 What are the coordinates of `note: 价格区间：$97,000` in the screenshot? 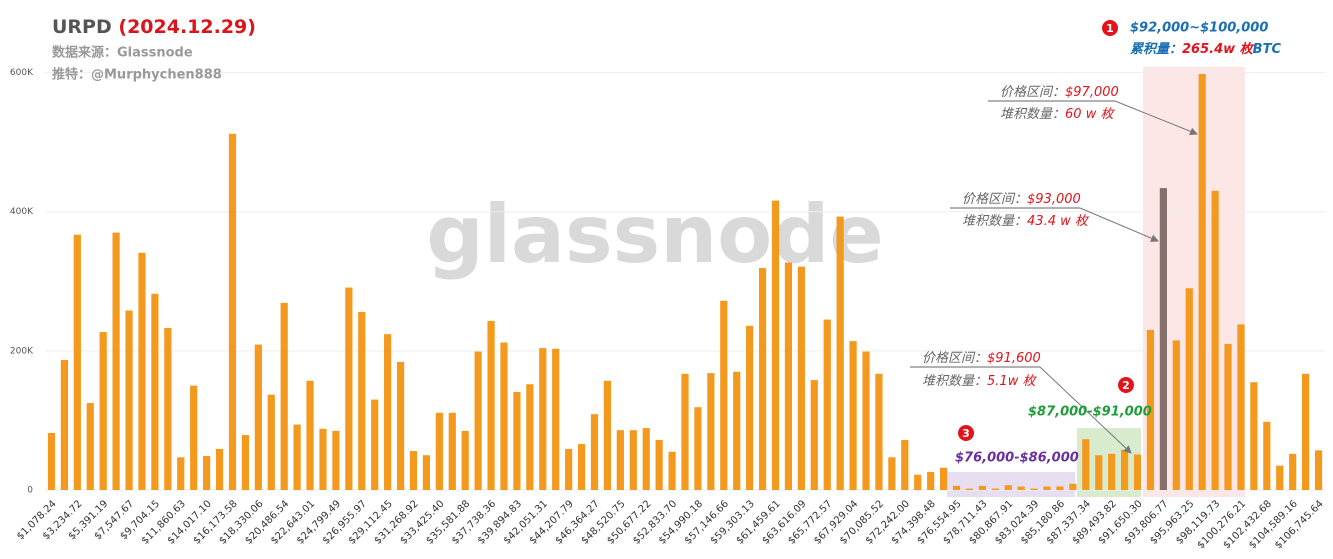 It's located at (1059, 92).